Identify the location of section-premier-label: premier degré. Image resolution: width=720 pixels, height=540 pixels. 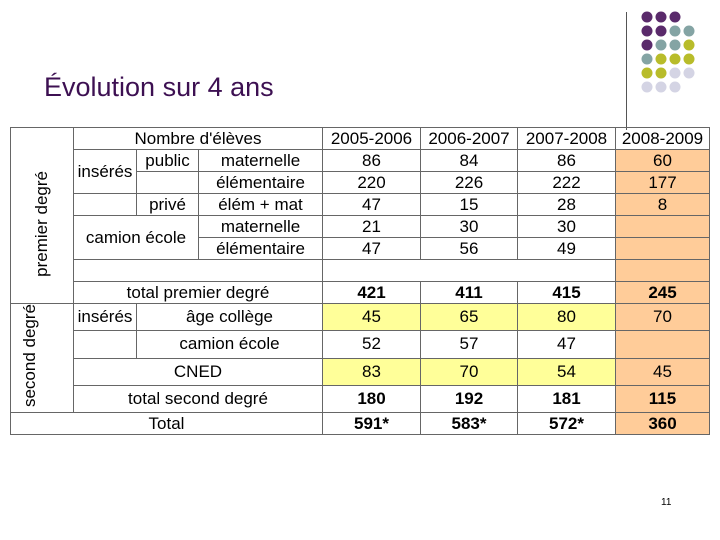
(41, 223).